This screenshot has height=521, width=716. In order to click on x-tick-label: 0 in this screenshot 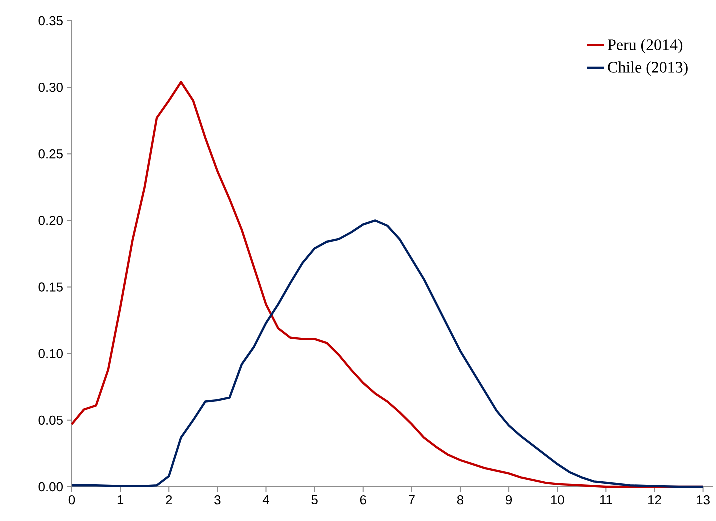, I will do `click(72, 500)`.